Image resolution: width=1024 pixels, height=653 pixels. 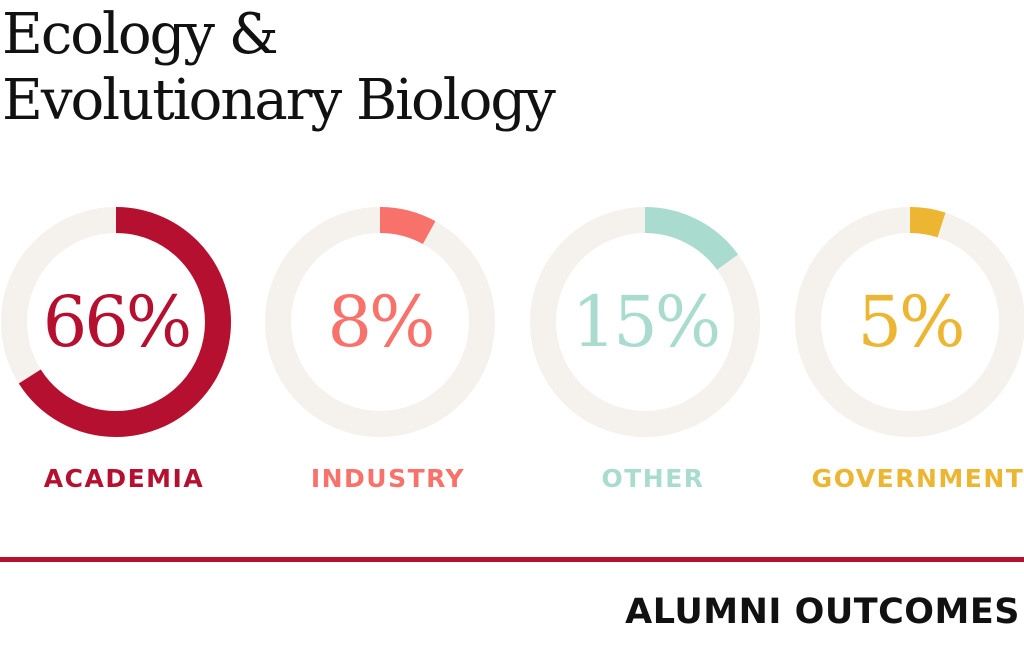 What do you see at coordinates (822, 612) in the screenshot?
I see `footer-label: ALUMNI OUTCOMES` at bounding box center [822, 612].